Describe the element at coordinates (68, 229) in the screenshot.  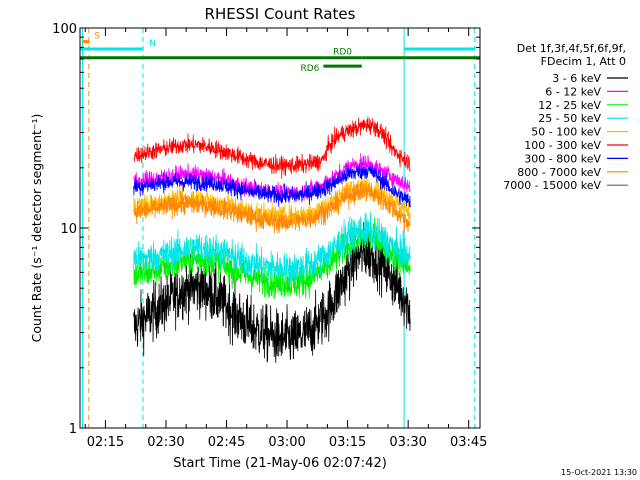
I see `y-tick-label: 10` at that location.